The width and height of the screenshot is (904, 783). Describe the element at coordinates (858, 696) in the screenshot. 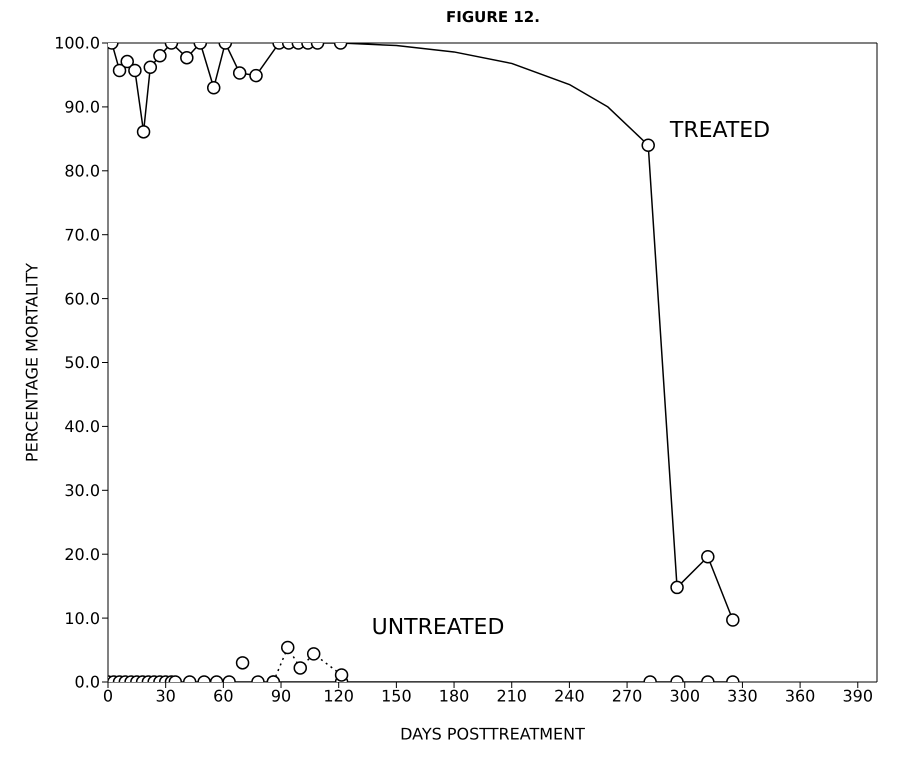

I see `x-tick-label: 390` at that location.